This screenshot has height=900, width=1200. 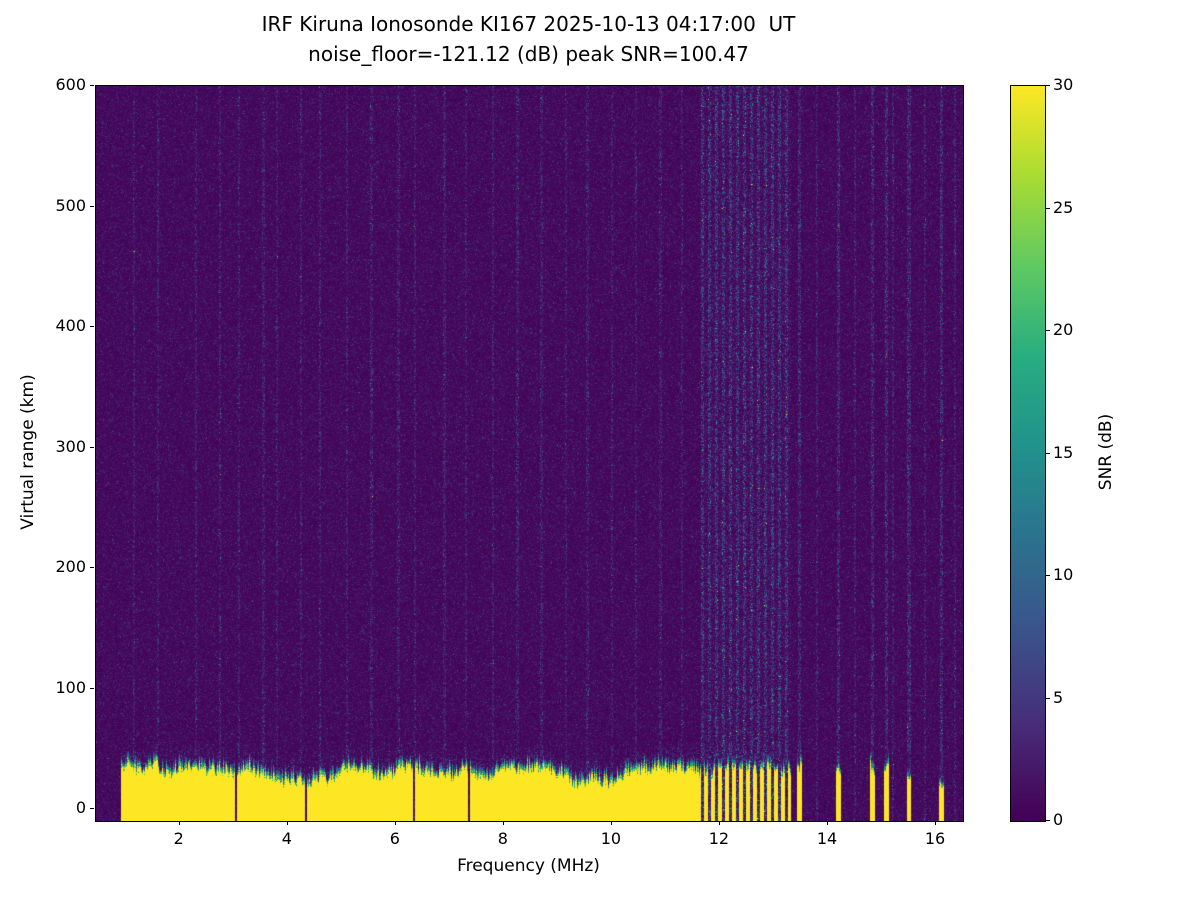 What do you see at coordinates (70, 84) in the screenshot?
I see `y-tick-label: 600` at bounding box center [70, 84].